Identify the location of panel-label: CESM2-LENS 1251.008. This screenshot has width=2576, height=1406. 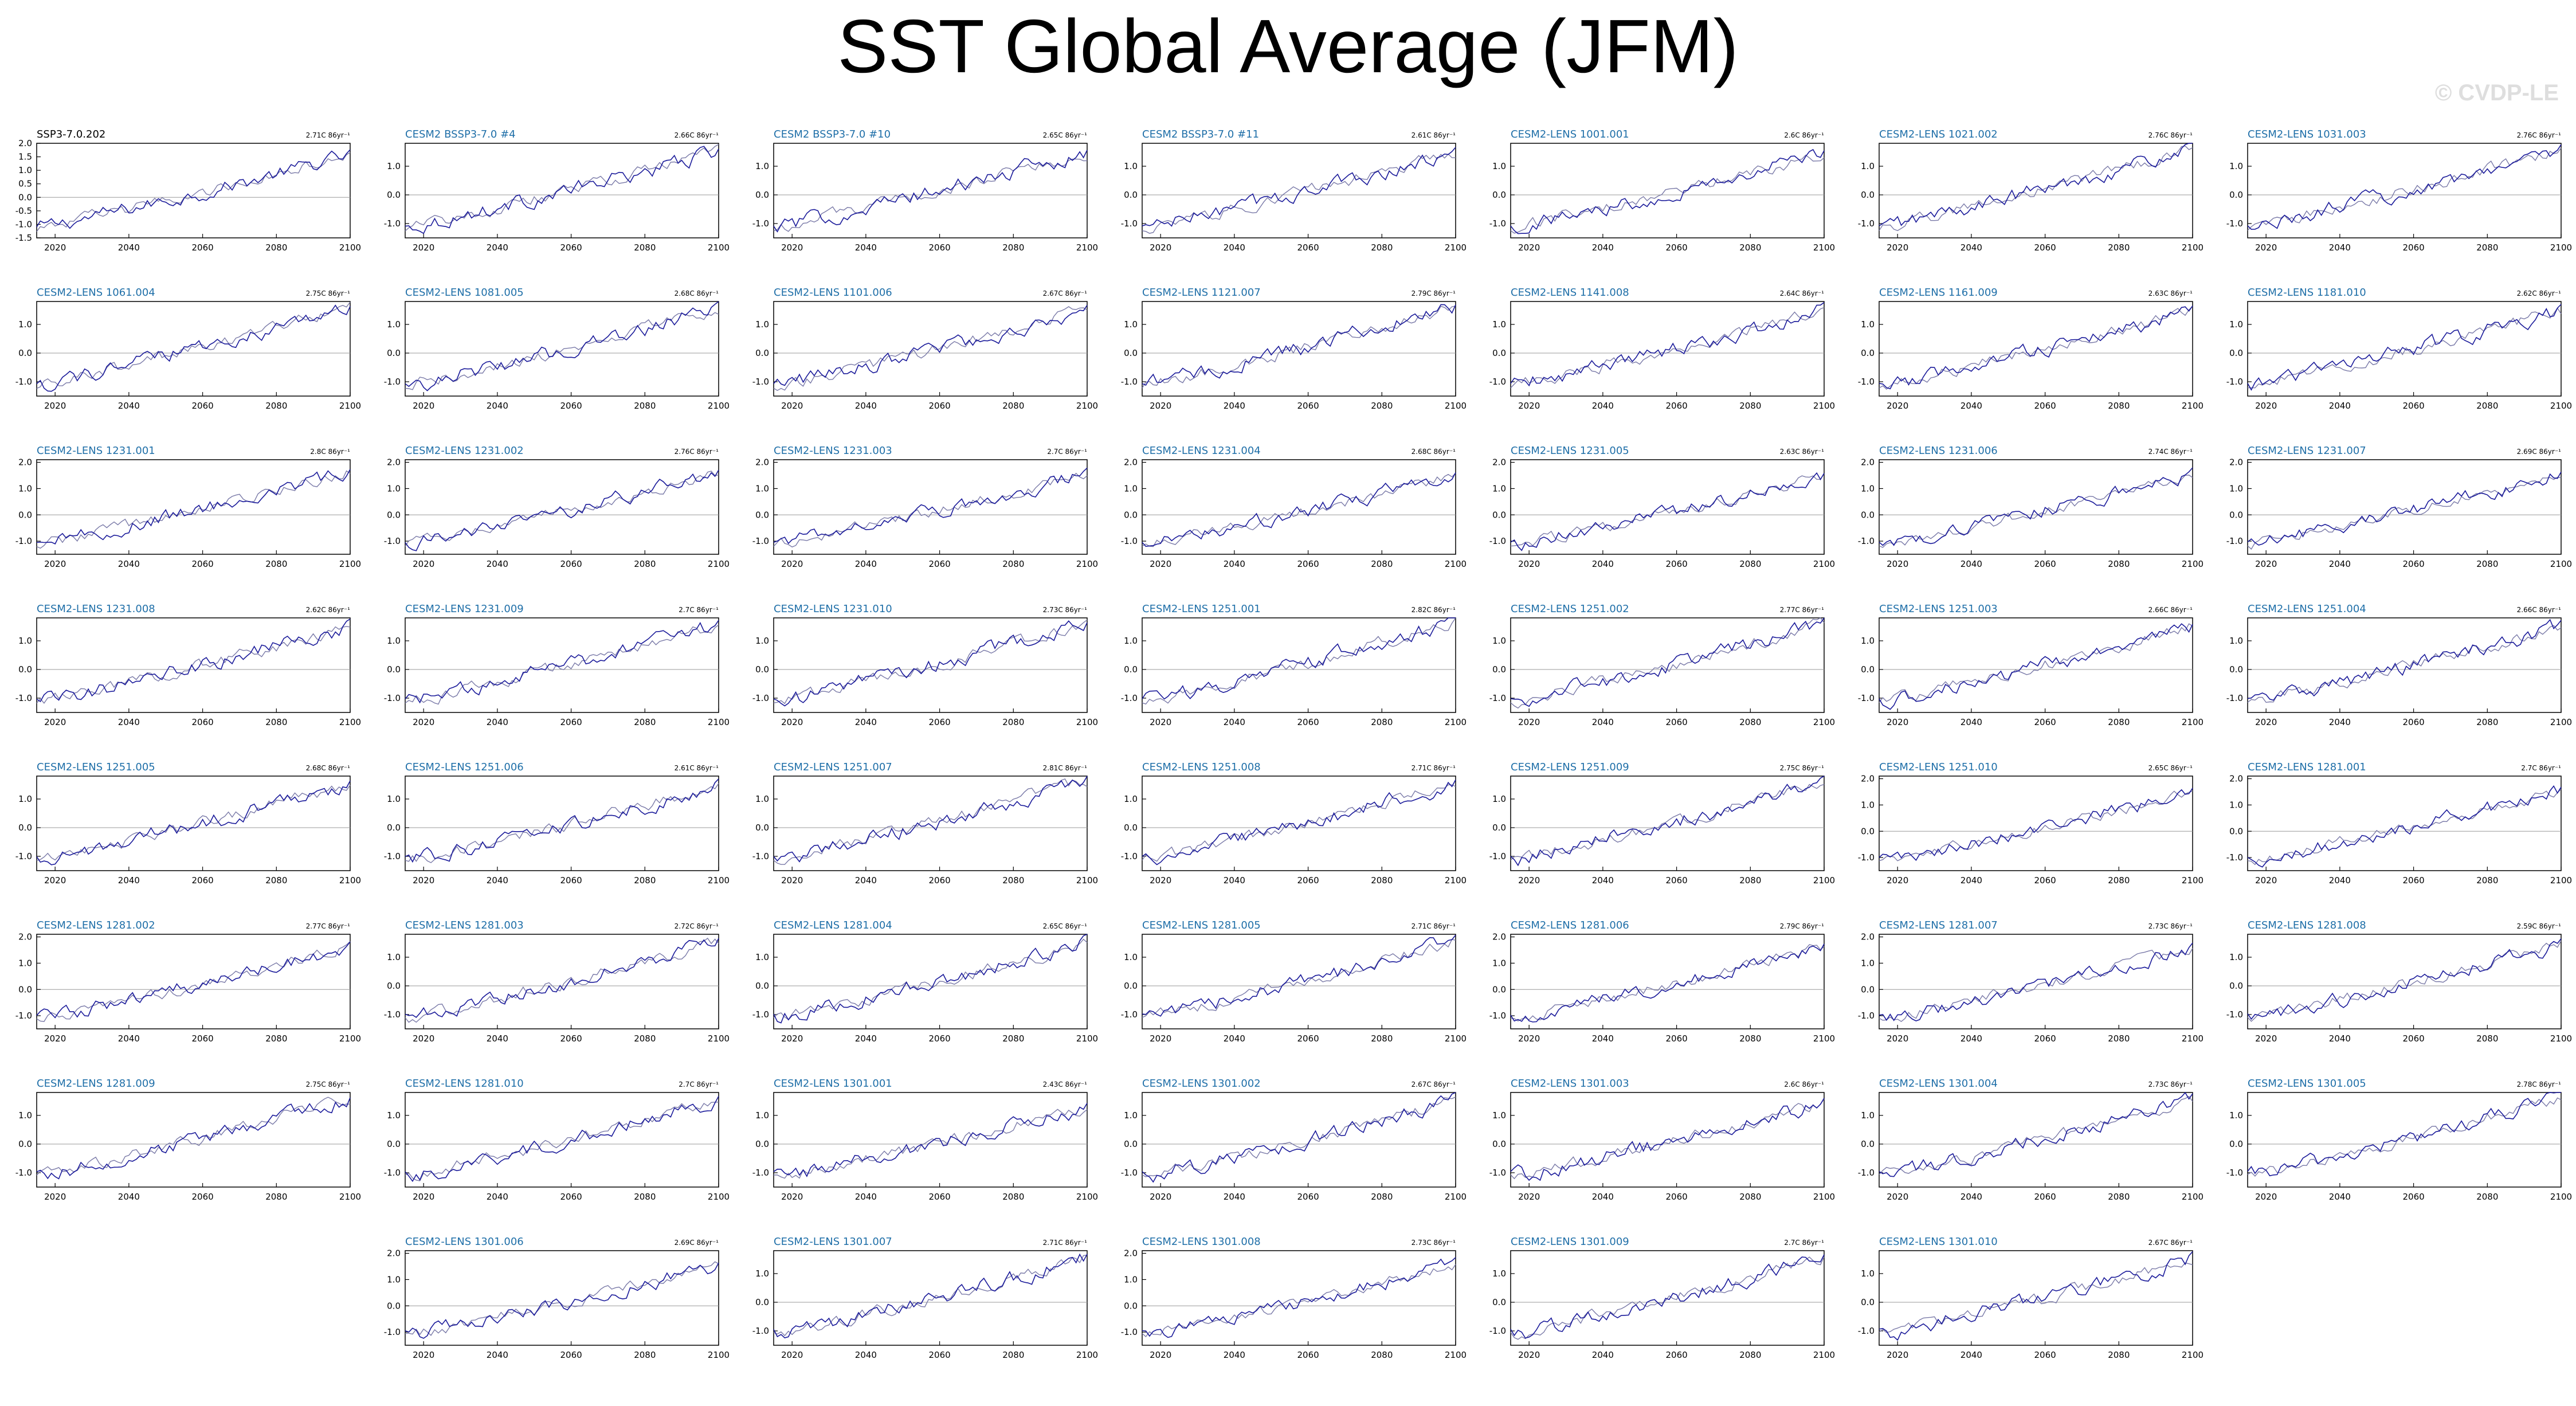
(1201, 767).